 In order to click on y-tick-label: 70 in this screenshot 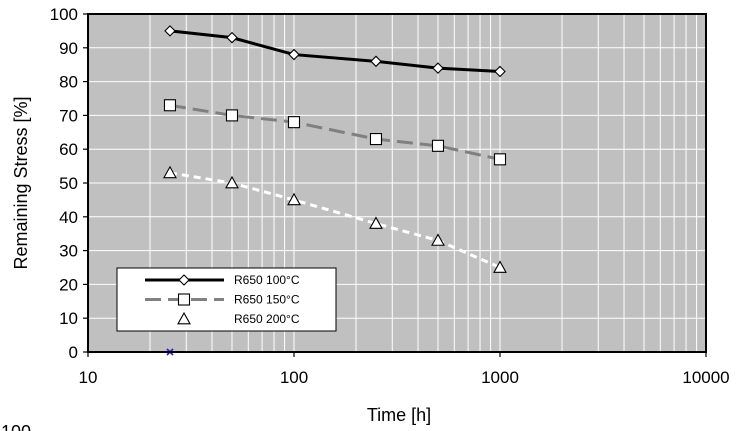, I will do `click(68, 115)`.